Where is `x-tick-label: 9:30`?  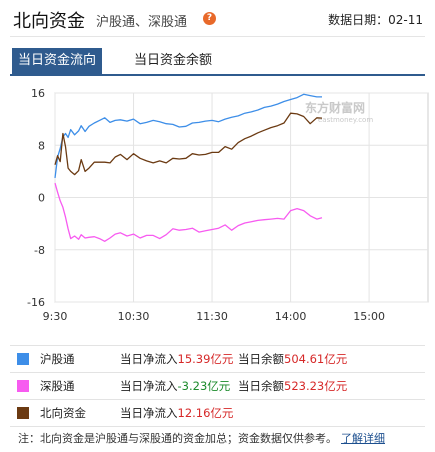
x-tick-label: 9:30 is located at coordinates (55, 316).